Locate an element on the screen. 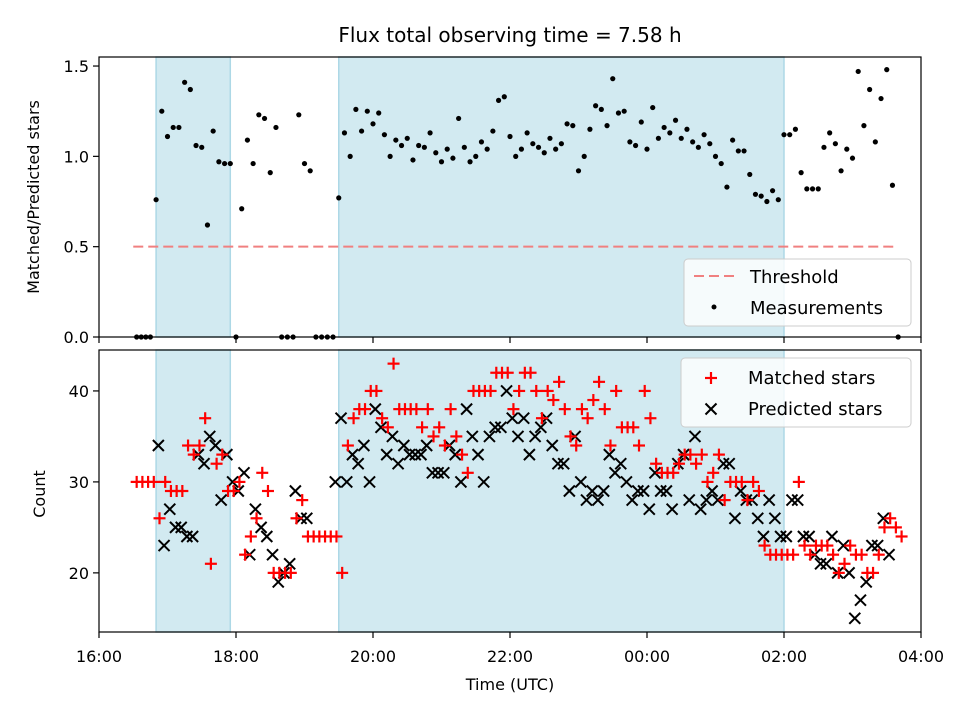  count-y-axis-label: Count is located at coordinates (39, 494).